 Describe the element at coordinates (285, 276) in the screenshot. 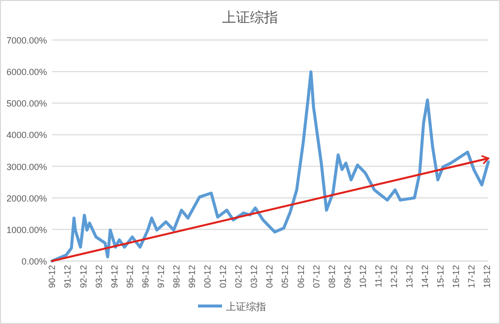

I see `x-tick-label: 05-12` at that location.